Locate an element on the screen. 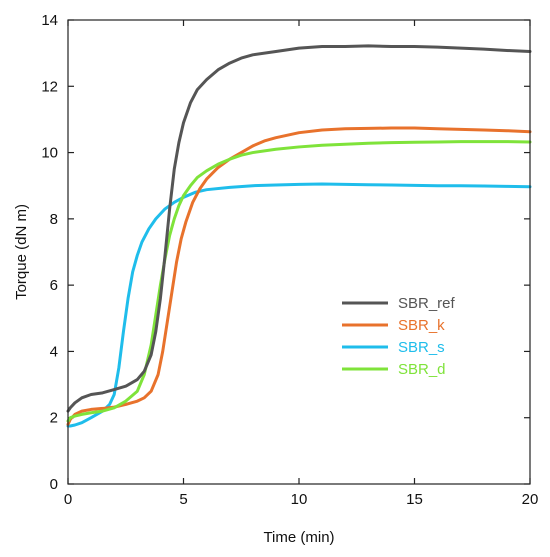 Image resolution: width=550 pixels, height=557 pixels. y-tick-label: 2 is located at coordinates (54, 418).